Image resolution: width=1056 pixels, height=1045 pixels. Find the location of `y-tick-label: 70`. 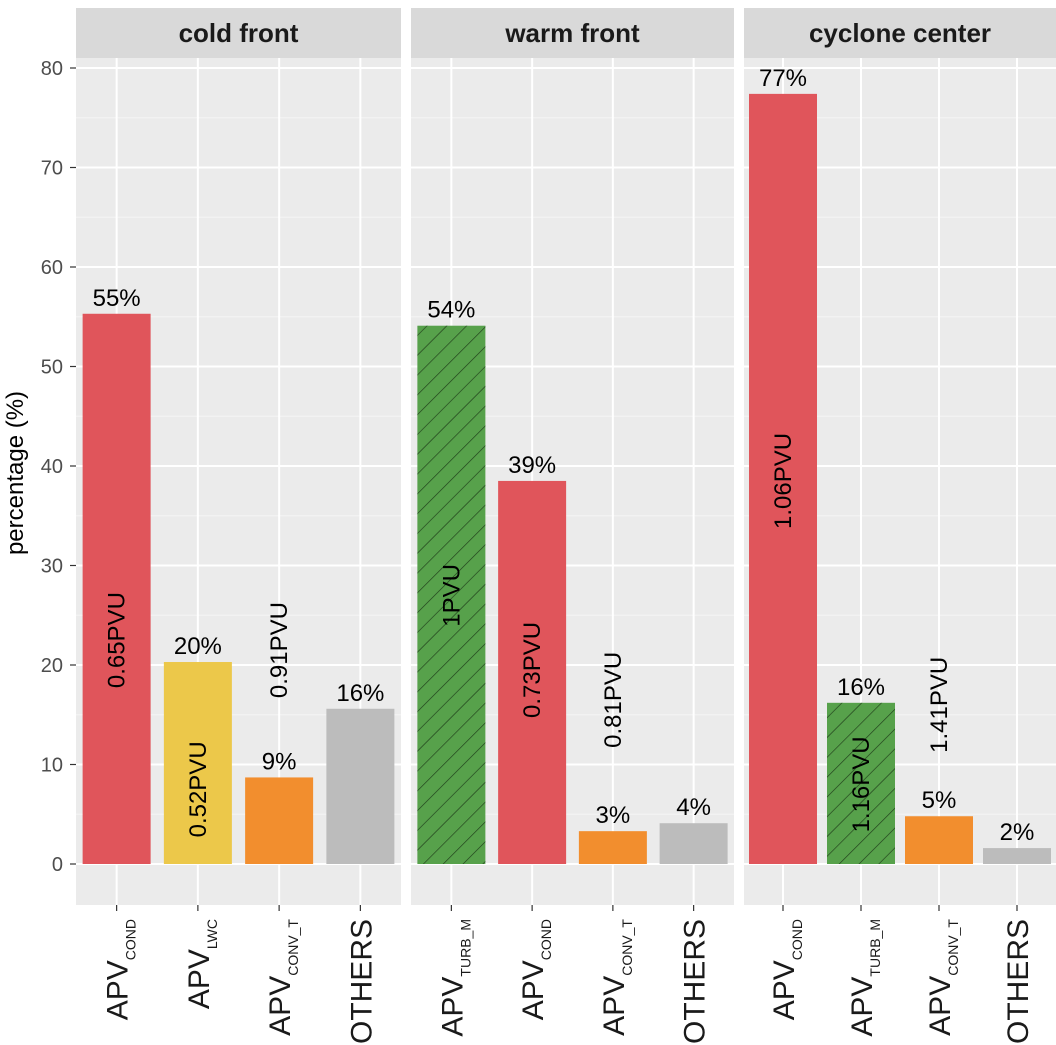

y-tick-label: 70 is located at coordinates (52, 169).